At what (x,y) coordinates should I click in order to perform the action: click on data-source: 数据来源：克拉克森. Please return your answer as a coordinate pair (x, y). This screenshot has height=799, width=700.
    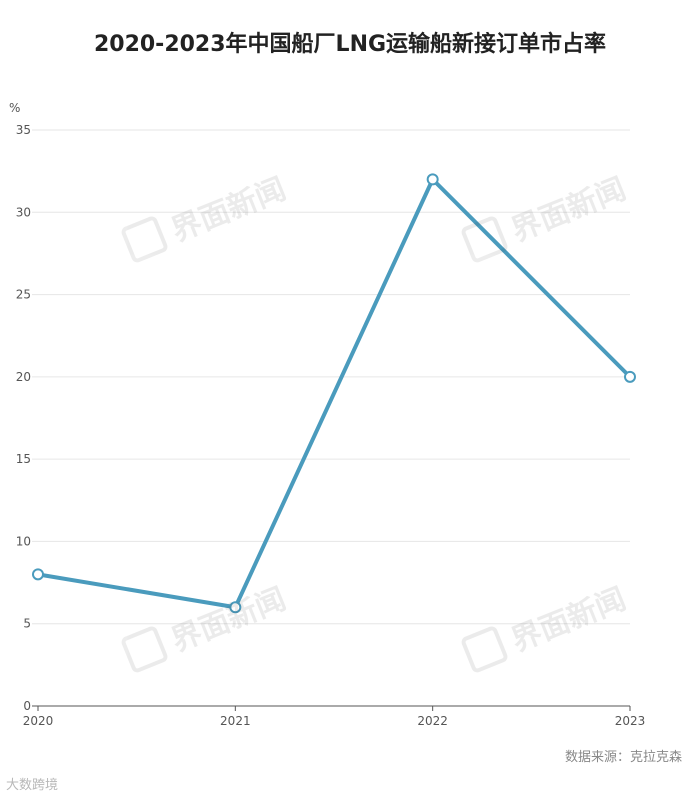
    Looking at the image, I should click on (623, 757).